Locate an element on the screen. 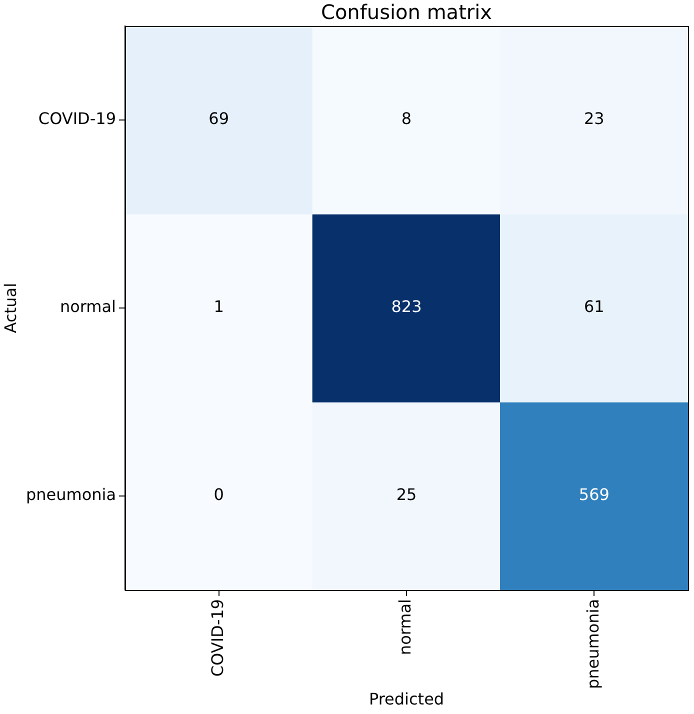 This screenshot has height=714, width=694. y-tick-label: COVID-19 is located at coordinates (77, 118).